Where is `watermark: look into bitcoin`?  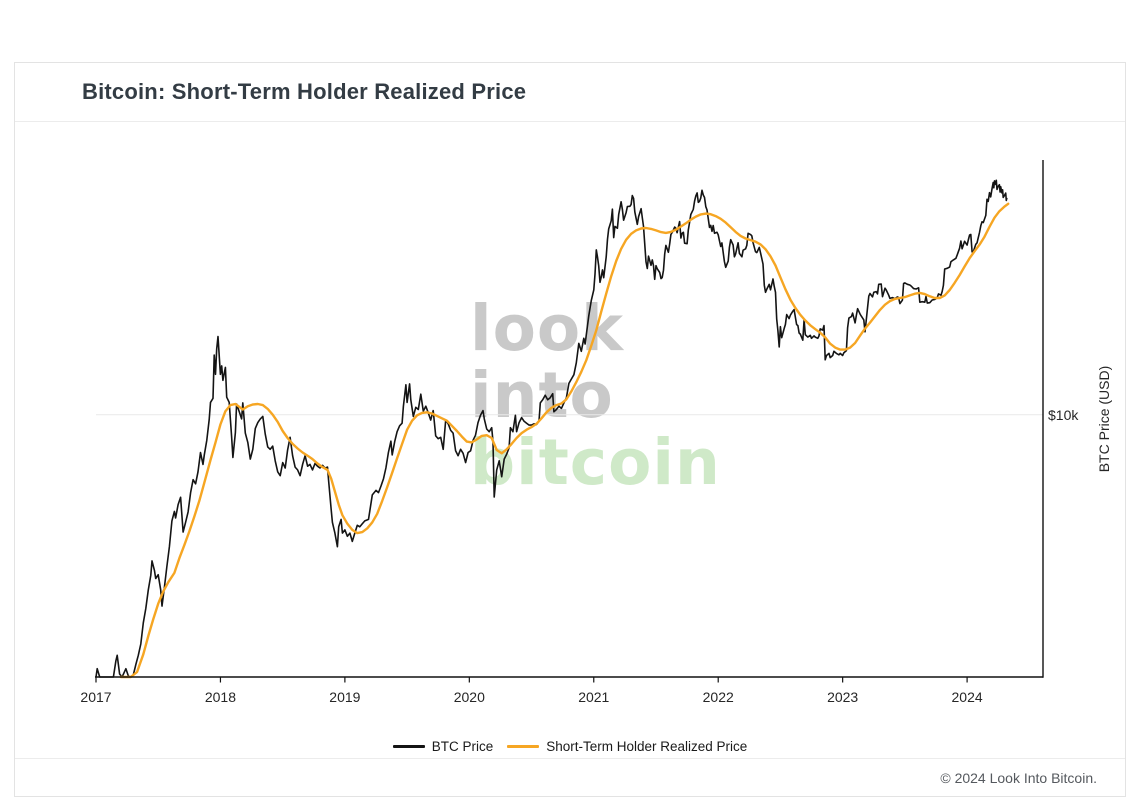
watermark: look into bitcoin is located at coordinates (595, 395).